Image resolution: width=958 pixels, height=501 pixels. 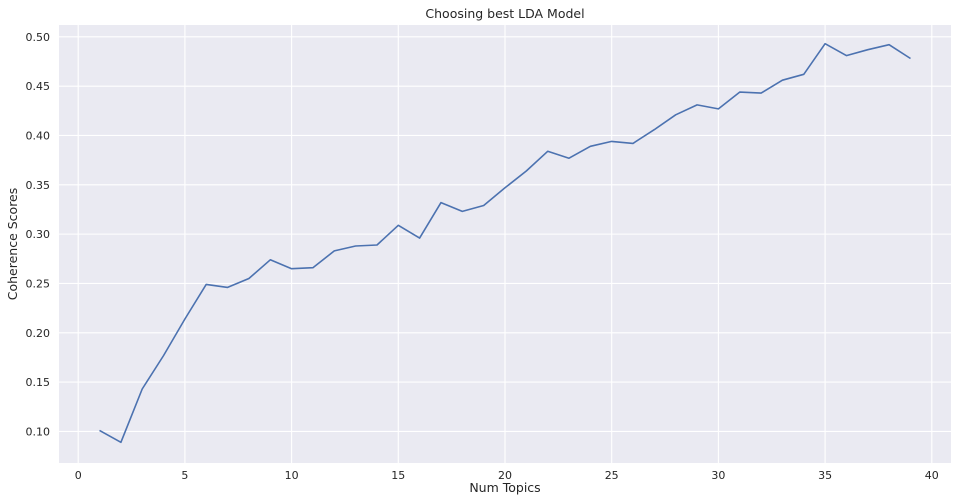 What do you see at coordinates (38, 431) in the screenshot?
I see `y-tick-label: 0.10` at bounding box center [38, 431].